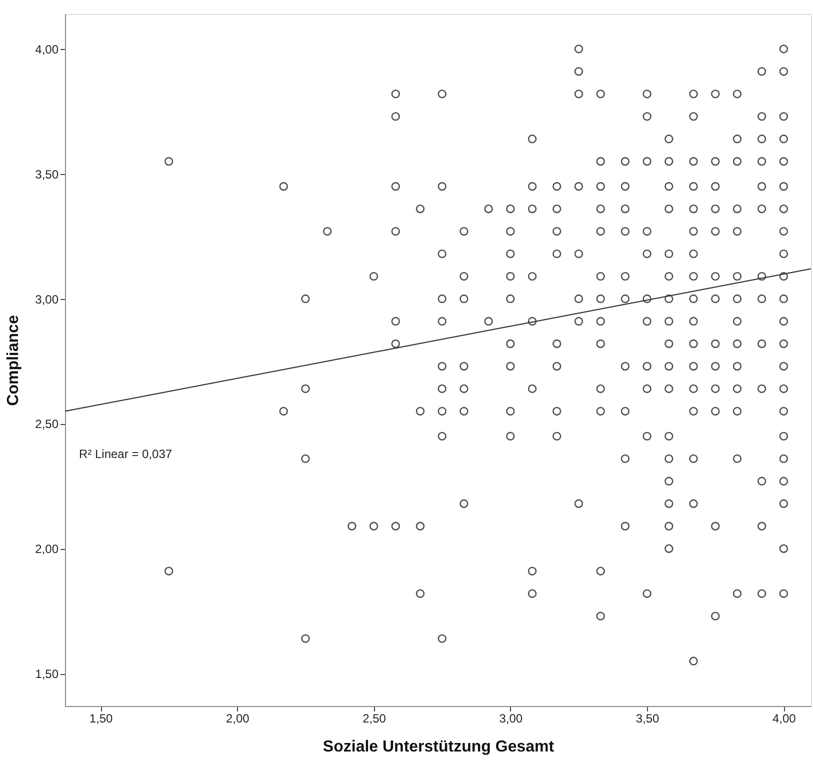  I want to click on y-axis-title: Compliance, so click(13, 360).